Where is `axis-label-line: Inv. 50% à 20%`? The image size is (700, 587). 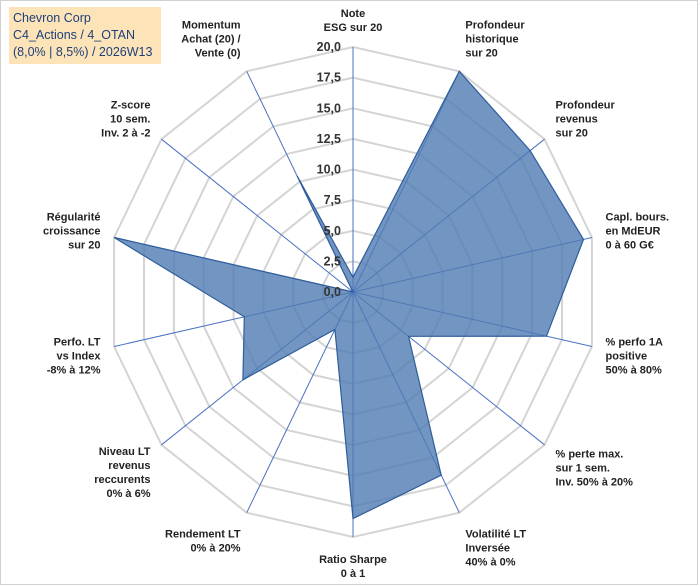
axis-label-line: Inv. 50% à 20% is located at coordinates (595, 483).